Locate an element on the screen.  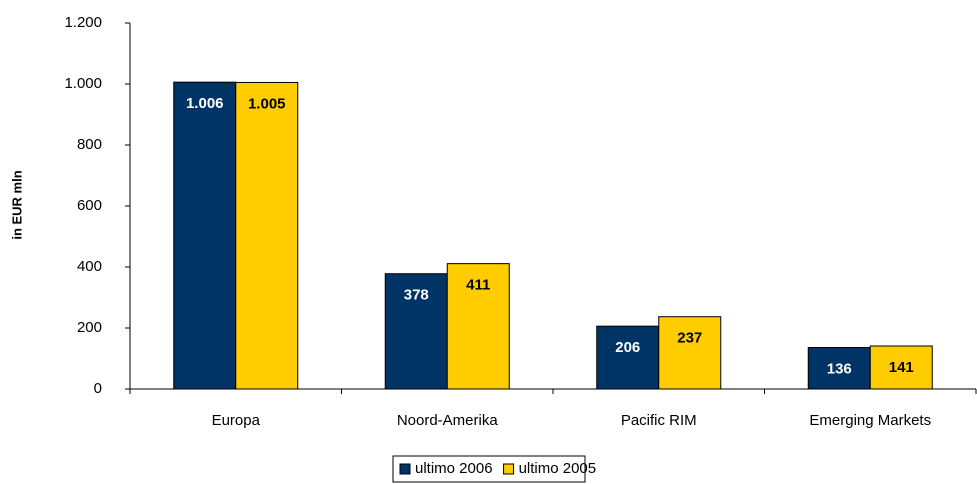
value-label: 1.006 is located at coordinates (205, 103).